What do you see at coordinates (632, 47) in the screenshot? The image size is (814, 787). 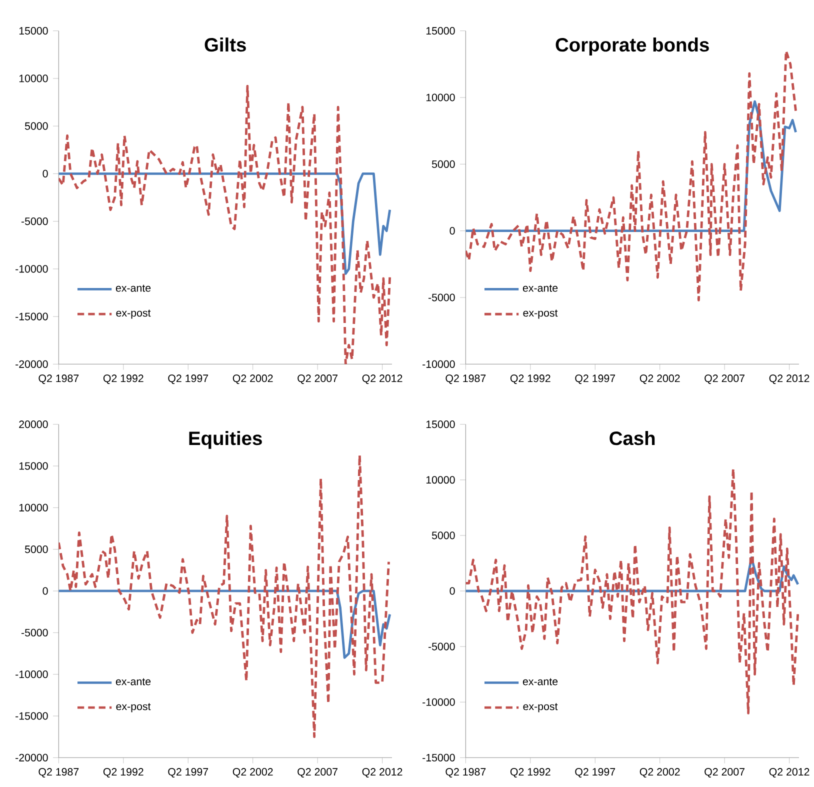 I see `chart-title: Corporate bonds` at bounding box center [632, 47].